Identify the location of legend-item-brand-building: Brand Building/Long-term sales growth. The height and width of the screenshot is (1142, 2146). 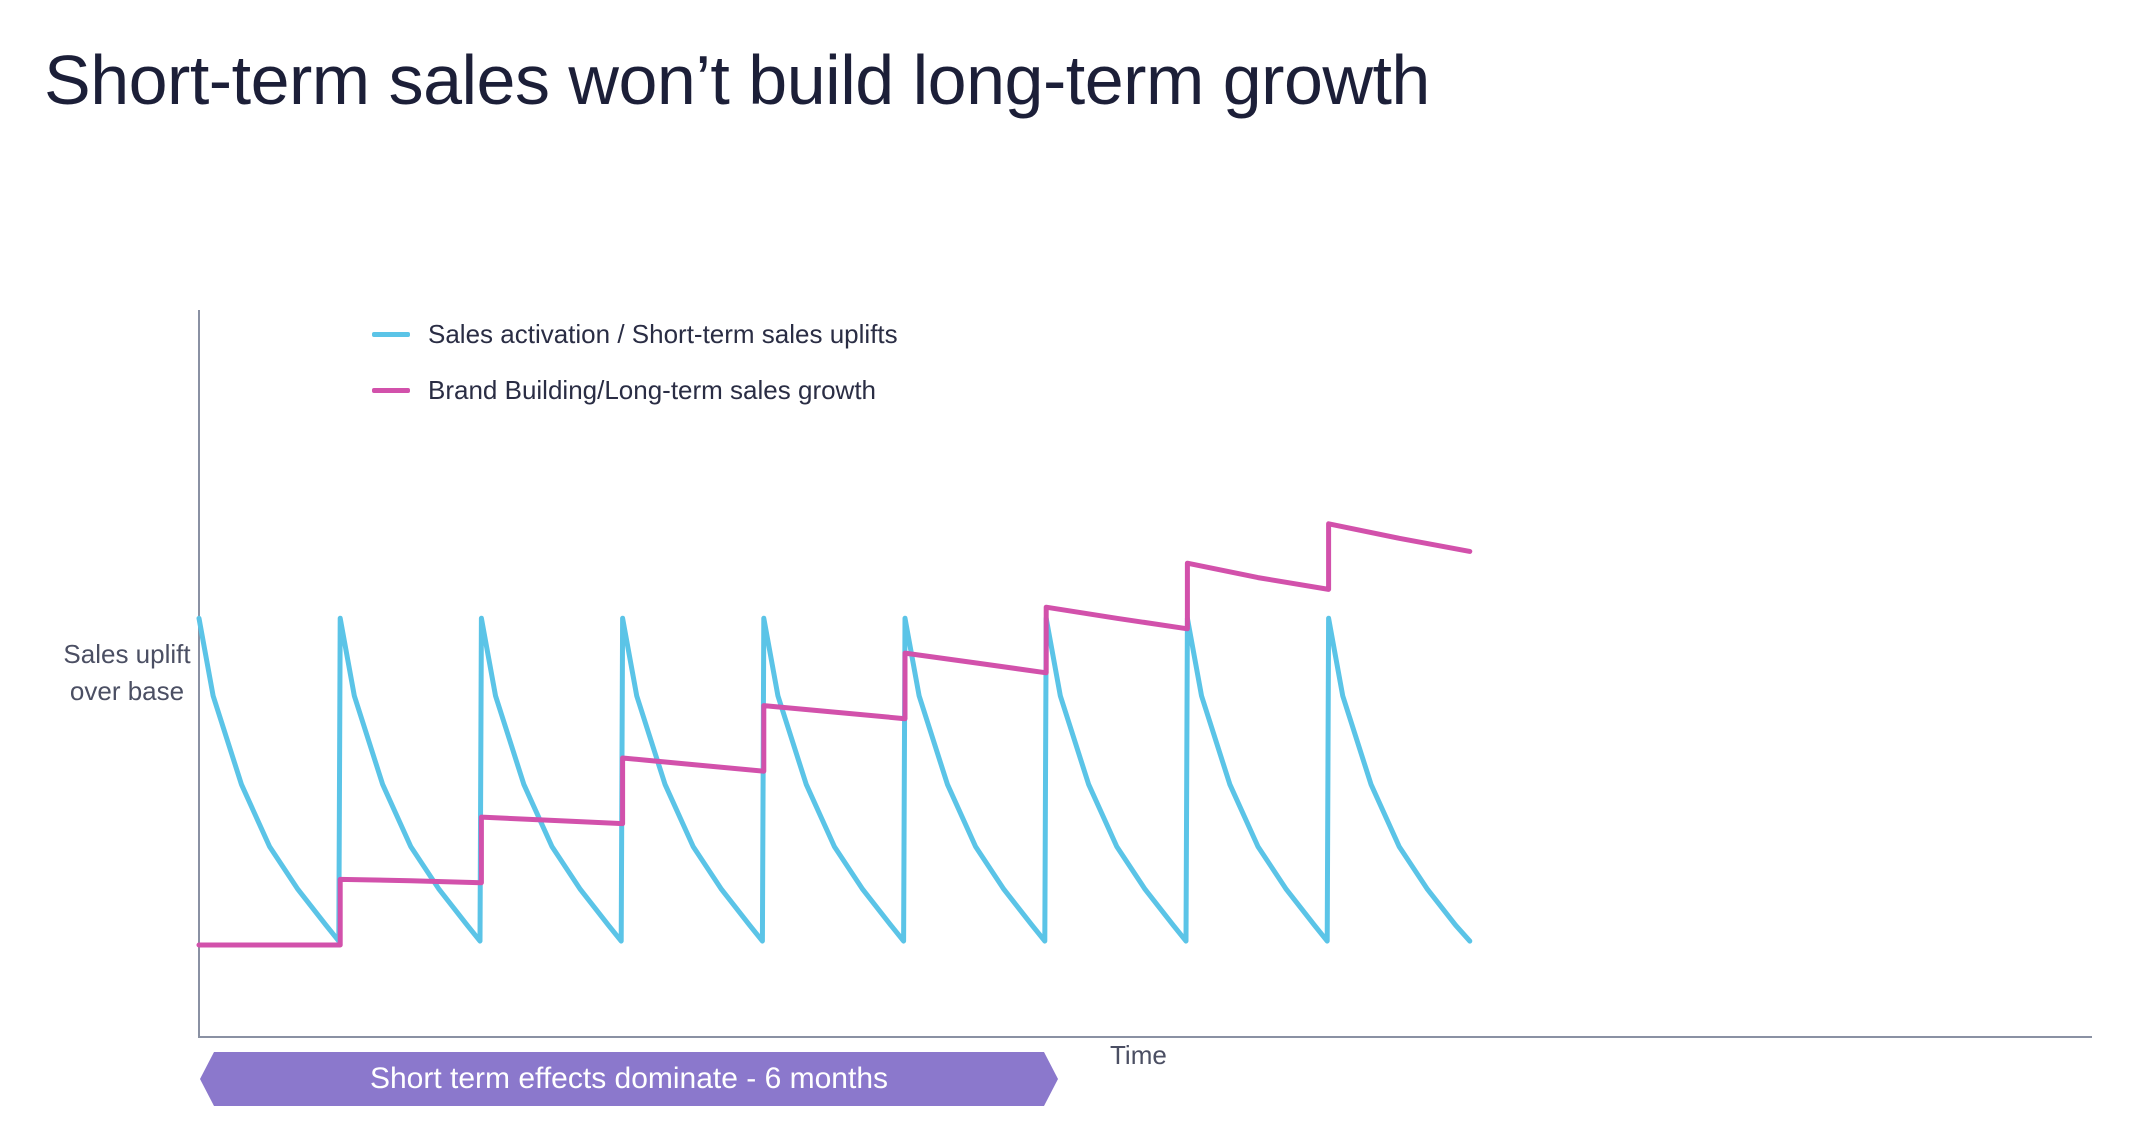
(635, 390).